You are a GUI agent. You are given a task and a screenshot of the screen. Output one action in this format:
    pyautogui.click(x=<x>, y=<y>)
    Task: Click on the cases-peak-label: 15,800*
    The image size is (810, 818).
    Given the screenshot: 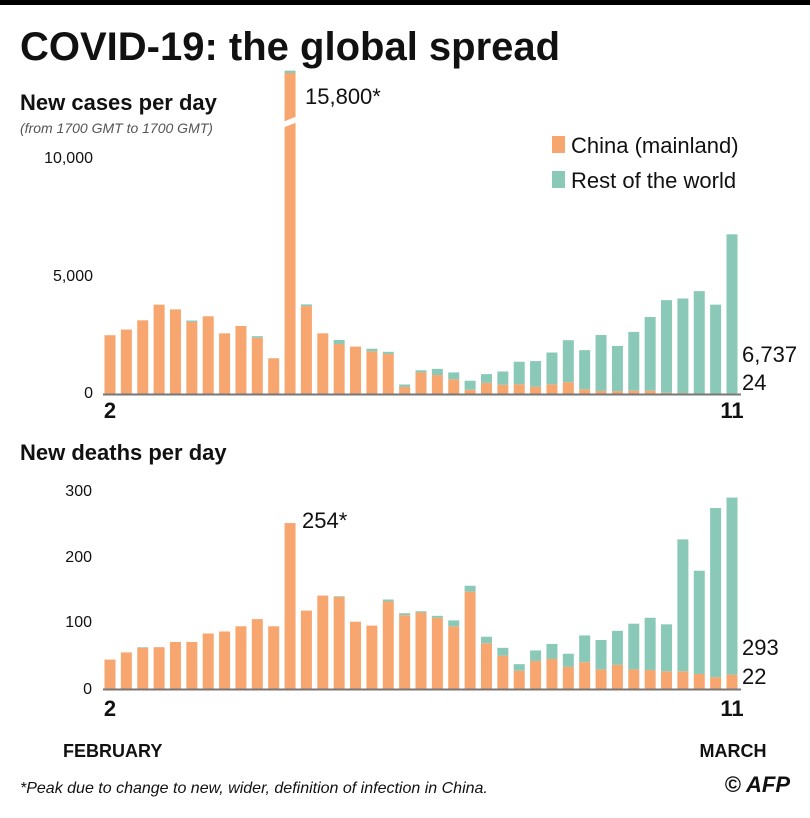 What is the action you would take?
    pyautogui.click(x=343, y=96)
    